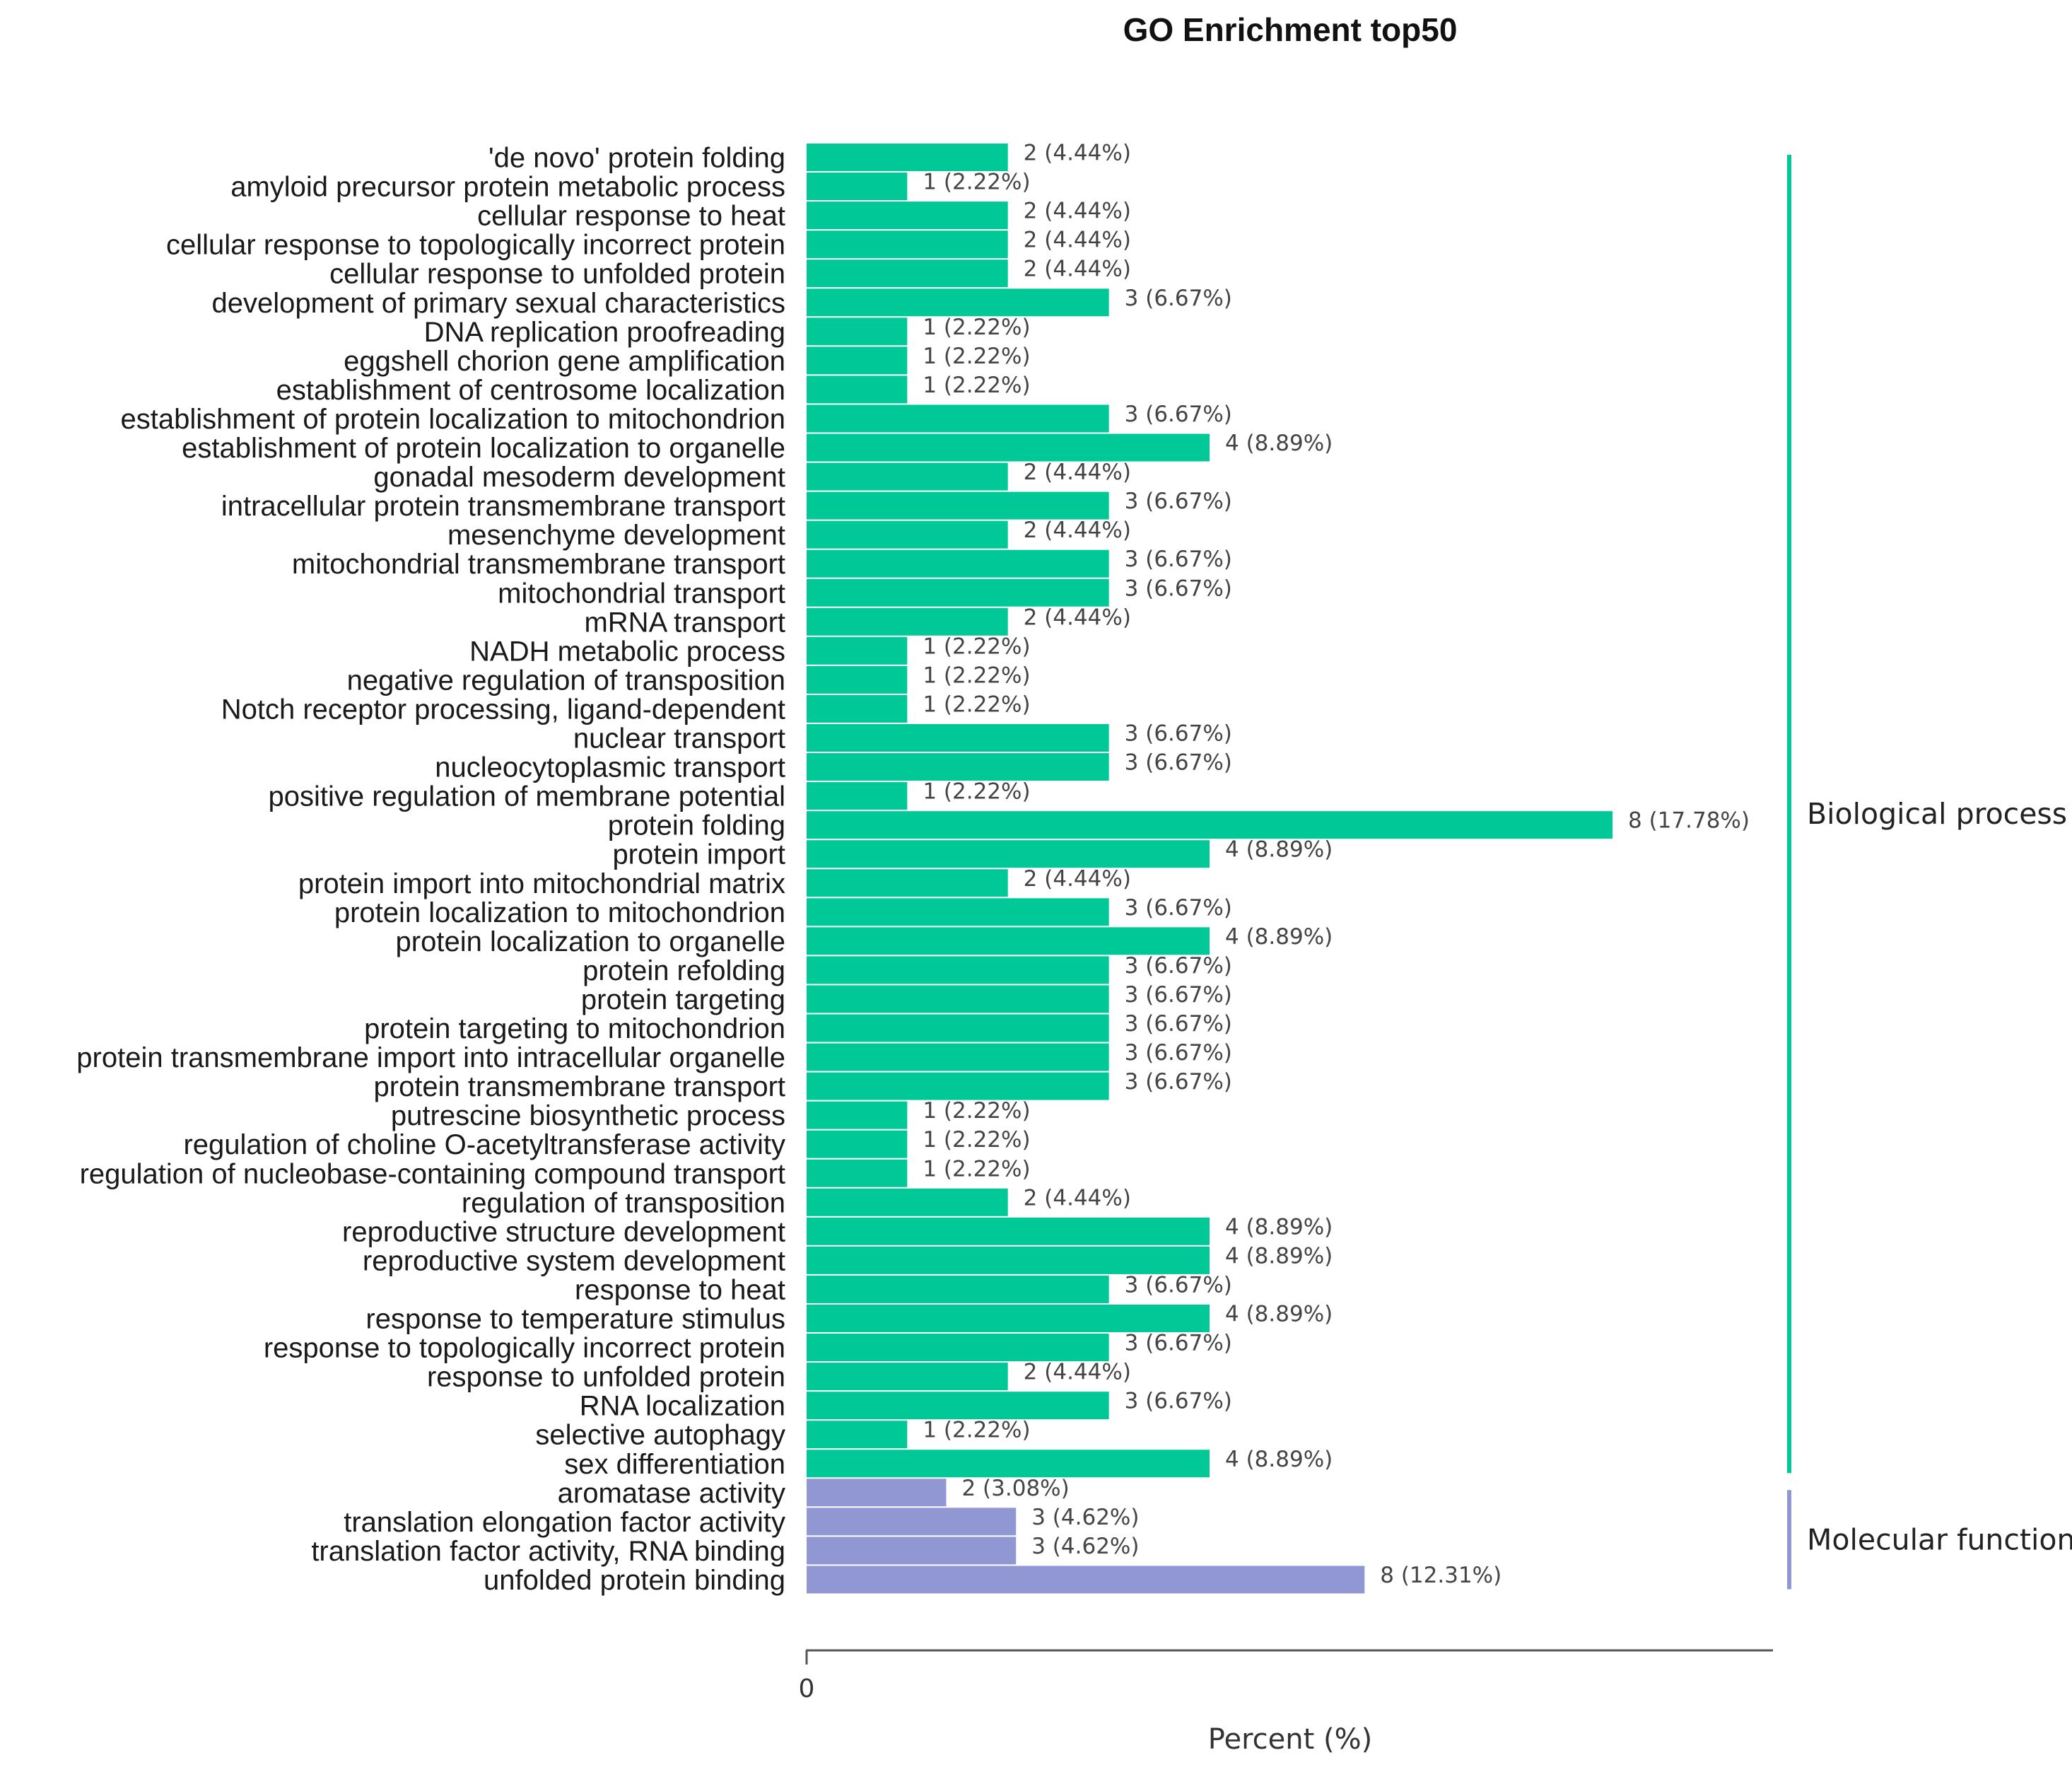 This screenshot has width=2072, height=1772. Describe the element at coordinates (1290, 29) in the screenshot. I see `chart-title: GO Enrichment top50` at that location.